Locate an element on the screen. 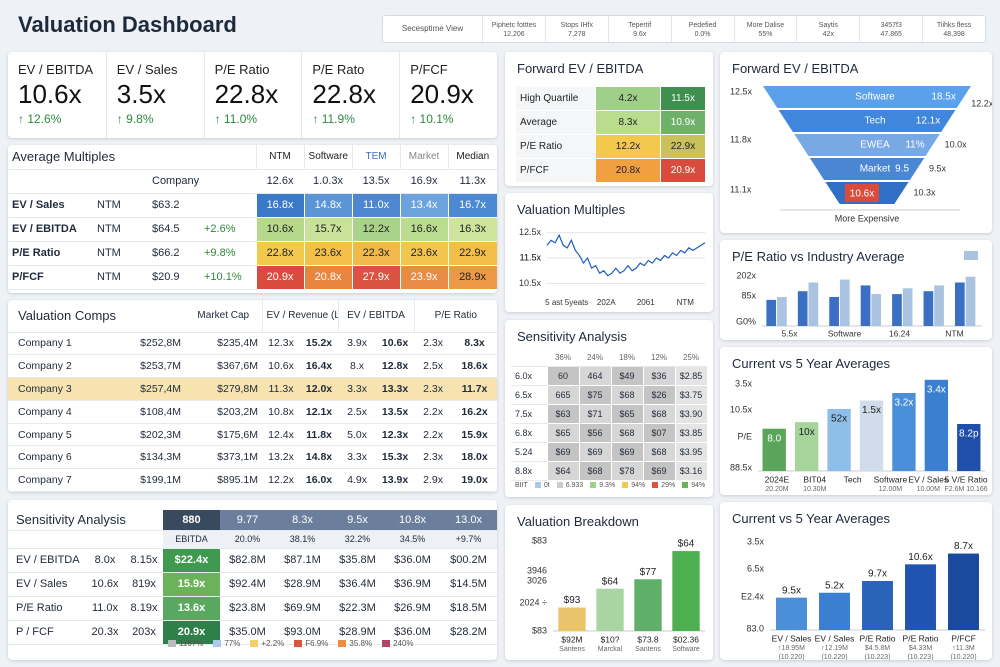 This screenshot has height=667, width=1000. change: +10.1% is located at coordinates (228, 277).